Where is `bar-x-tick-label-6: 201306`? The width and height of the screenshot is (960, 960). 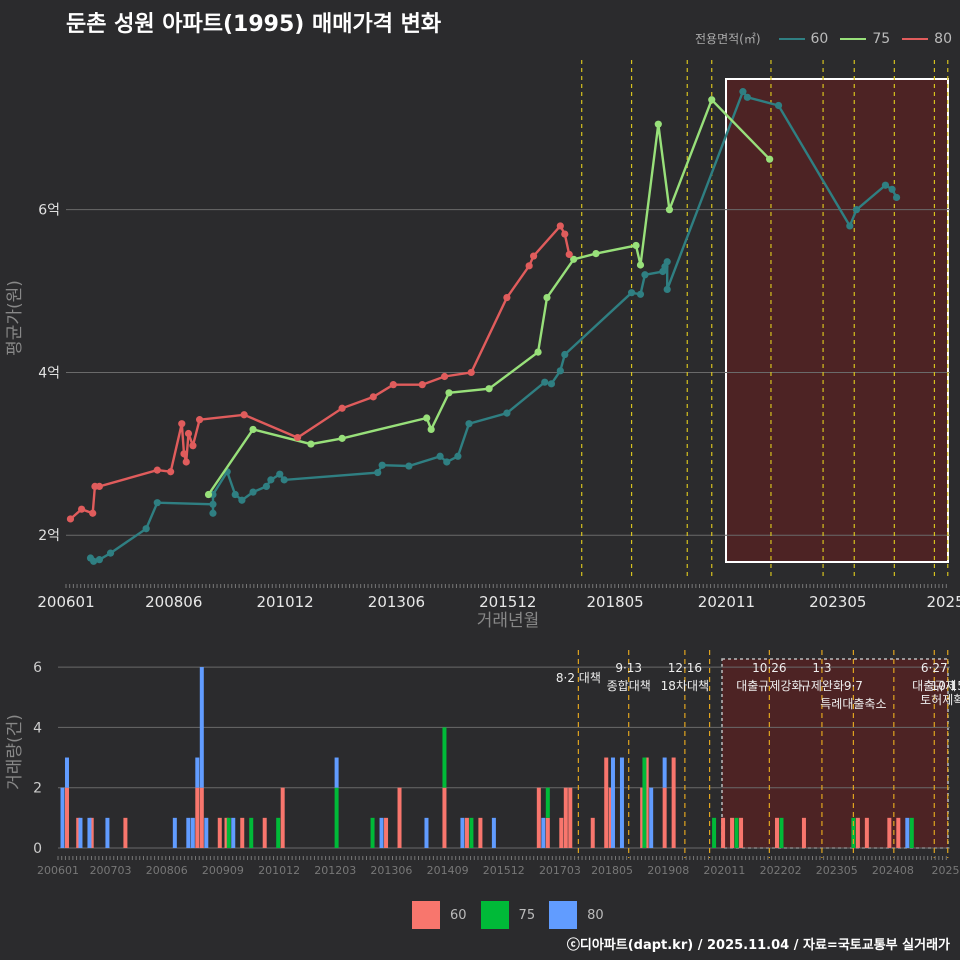 bar-x-tick-label-6: 201306 is located at coordinates (391, 870).